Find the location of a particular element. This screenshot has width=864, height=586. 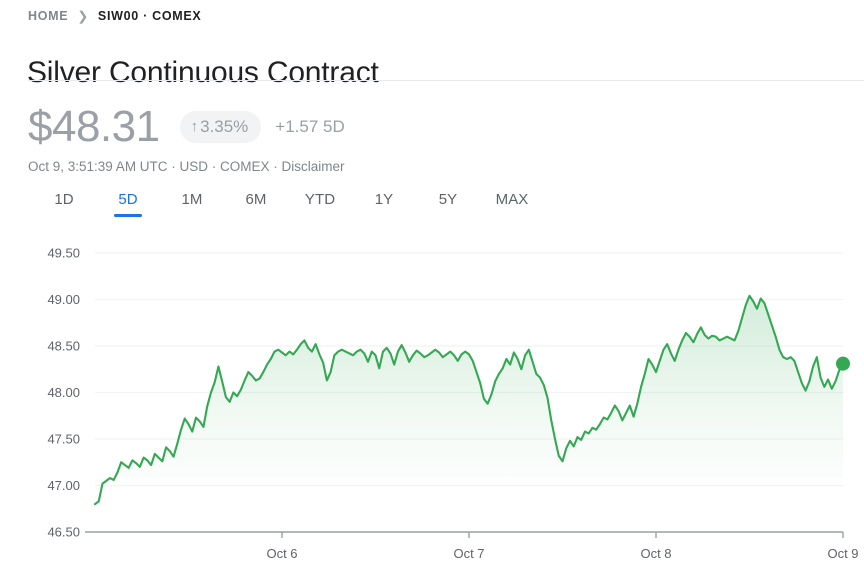

tab-6m-label: 6M is located at coordinates (256, 199).